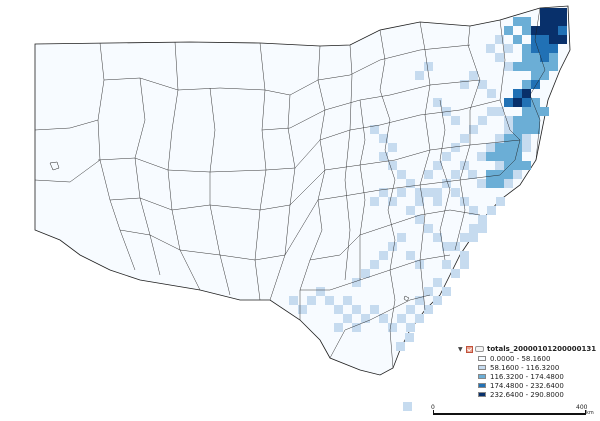 The image size is (600, 421). I want to click on legend-class-label: 174.4800 - 232.6400, so click(527, 385).